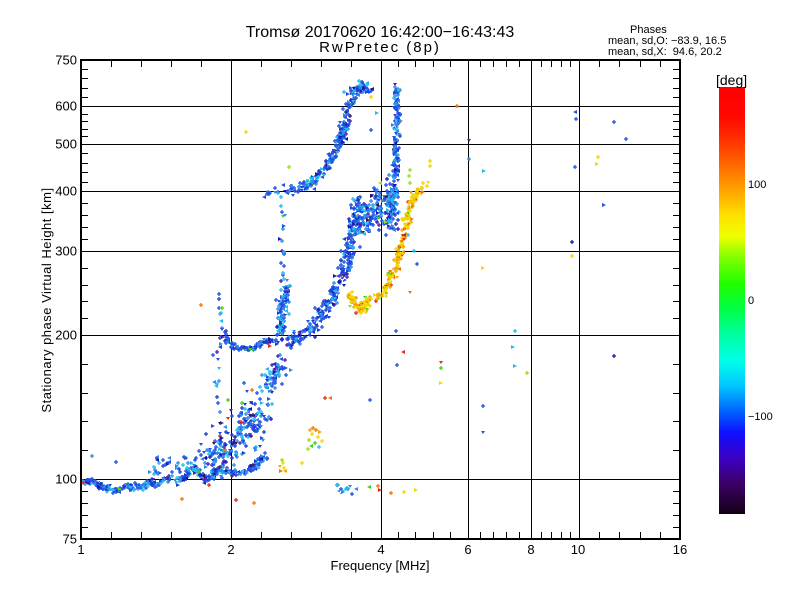  What do you see at coordinates (66, 335) in the screenshot?
I see `svg-text: 200` at bounding box center [66, 335].